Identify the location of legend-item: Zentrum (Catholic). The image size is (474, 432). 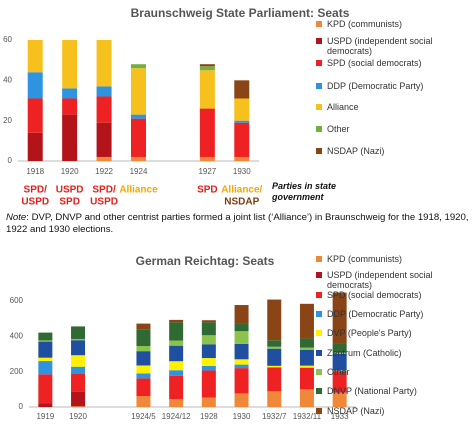
(391, 353).